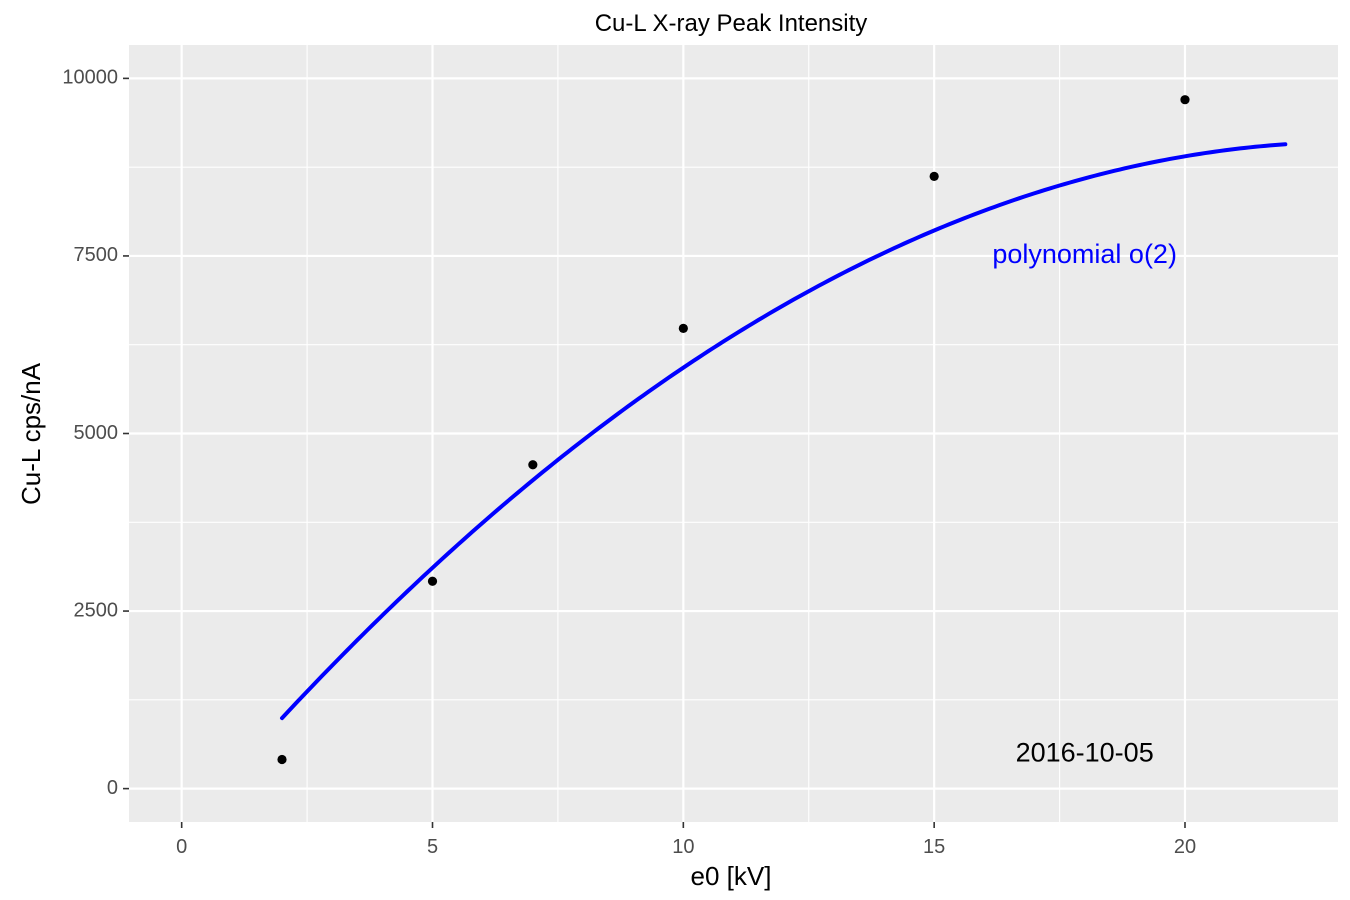 Image resolution: width=1350 pixels, height=900 pixels. Describe the element at coordinates (934, 847) in the screenshot. I see `x-tick-label: 15` at that location.